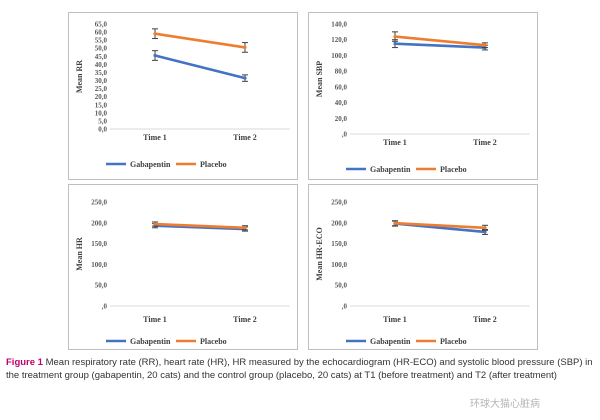 The height and width of the screenshot is (420, 600). I want to click on y-axis-label: Mean SBP, so click(319, 79).